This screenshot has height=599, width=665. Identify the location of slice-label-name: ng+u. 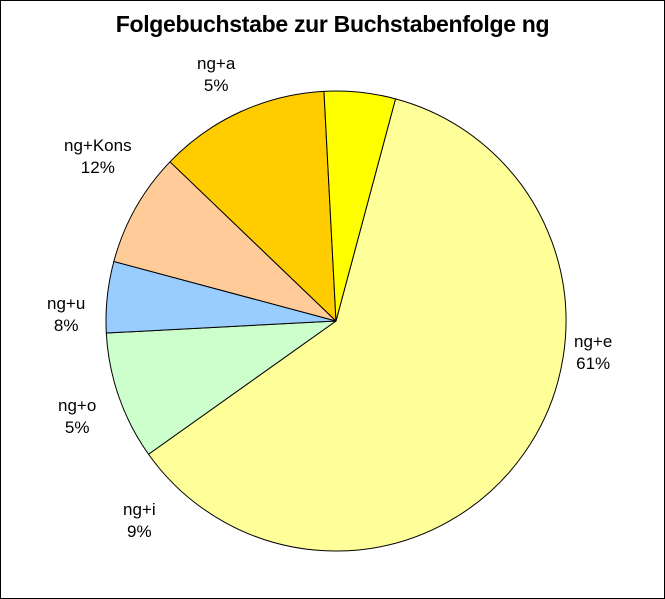
(66, 303).